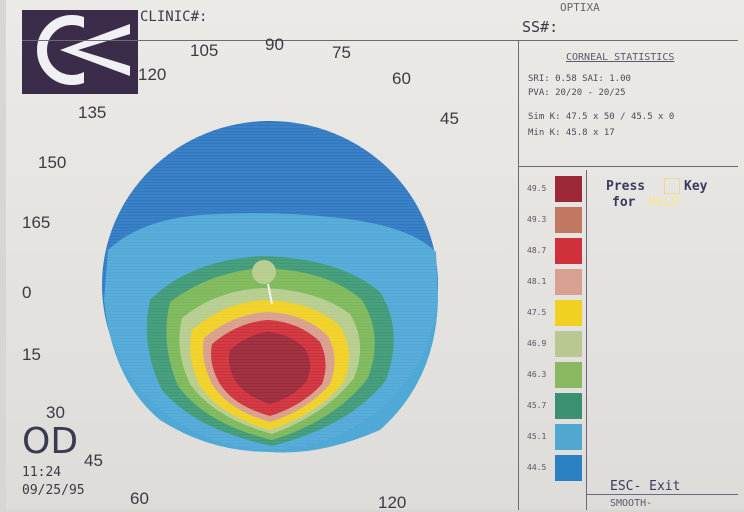 The height and width of the screenshot is (512, 744). What do you see at coordinates (42, 472) in the screenshot?
I see `time-label: 11:24` at bounding box center [42, 472].